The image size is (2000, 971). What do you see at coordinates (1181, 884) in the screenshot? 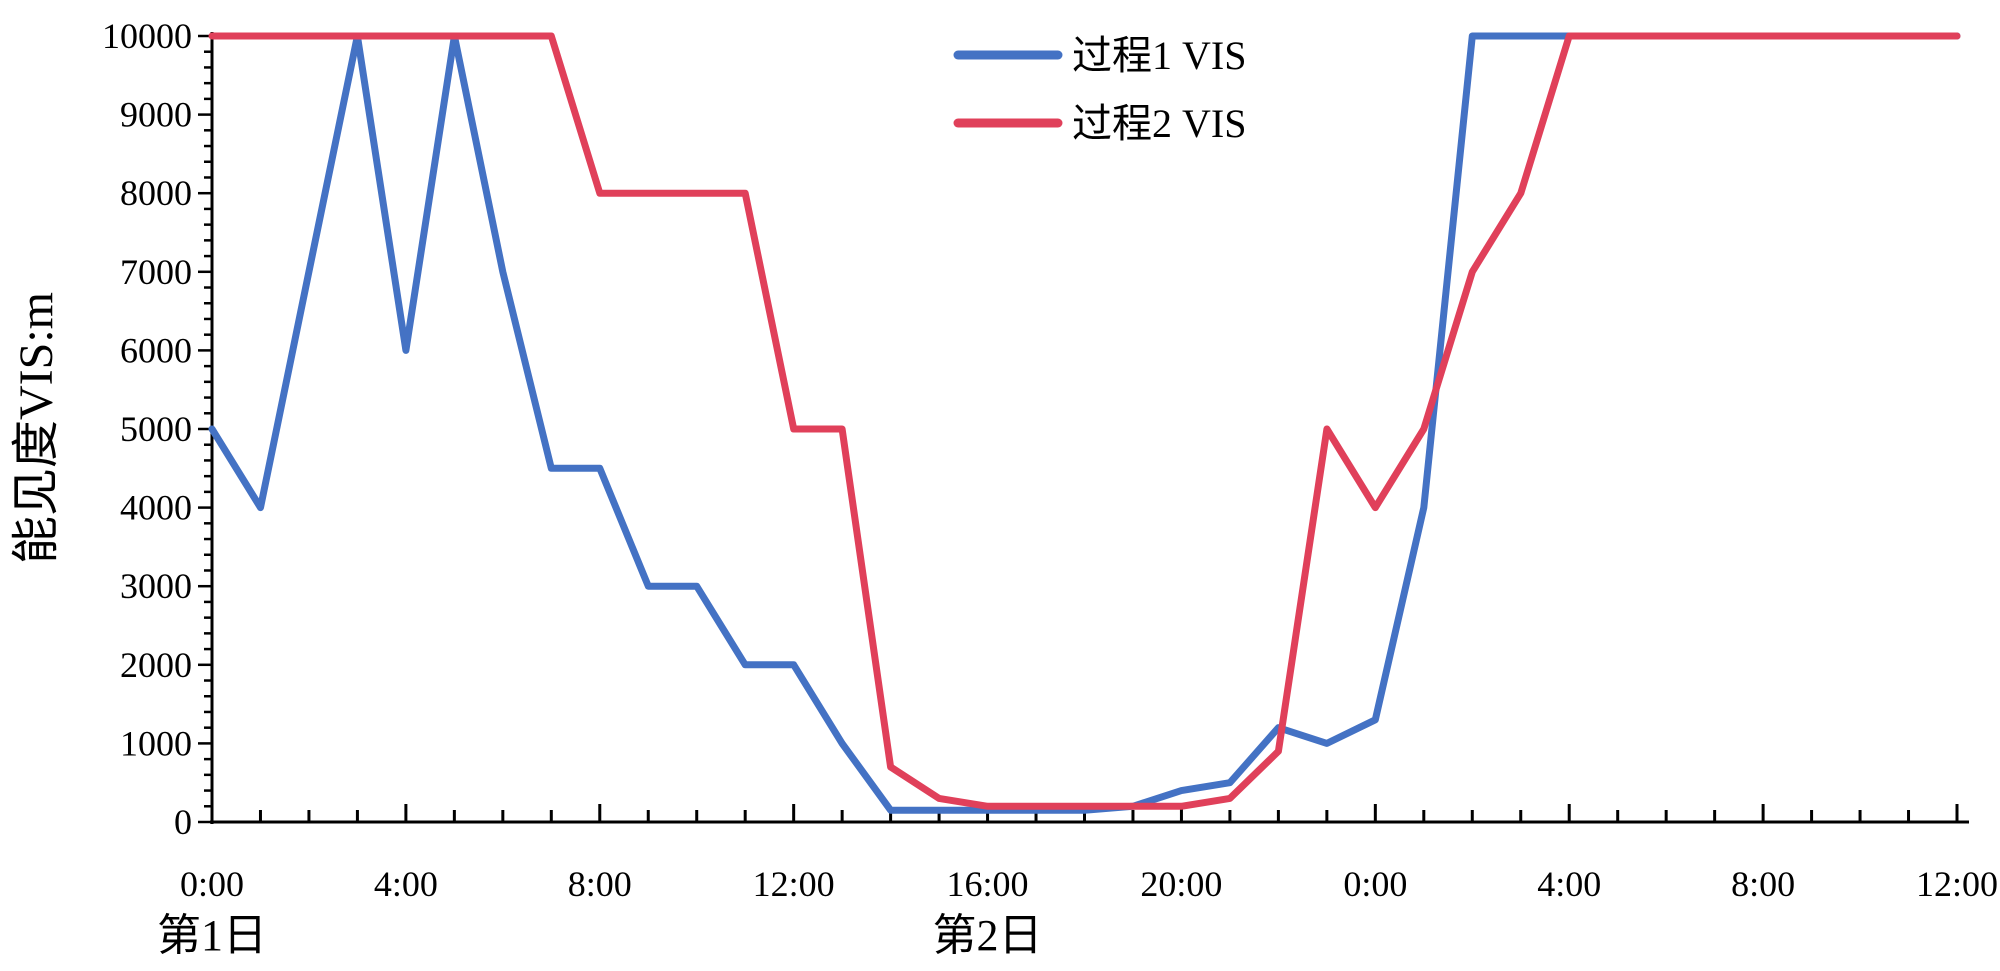
I see `x-tick-label: 20:00` at bounding box center [1181, 884].